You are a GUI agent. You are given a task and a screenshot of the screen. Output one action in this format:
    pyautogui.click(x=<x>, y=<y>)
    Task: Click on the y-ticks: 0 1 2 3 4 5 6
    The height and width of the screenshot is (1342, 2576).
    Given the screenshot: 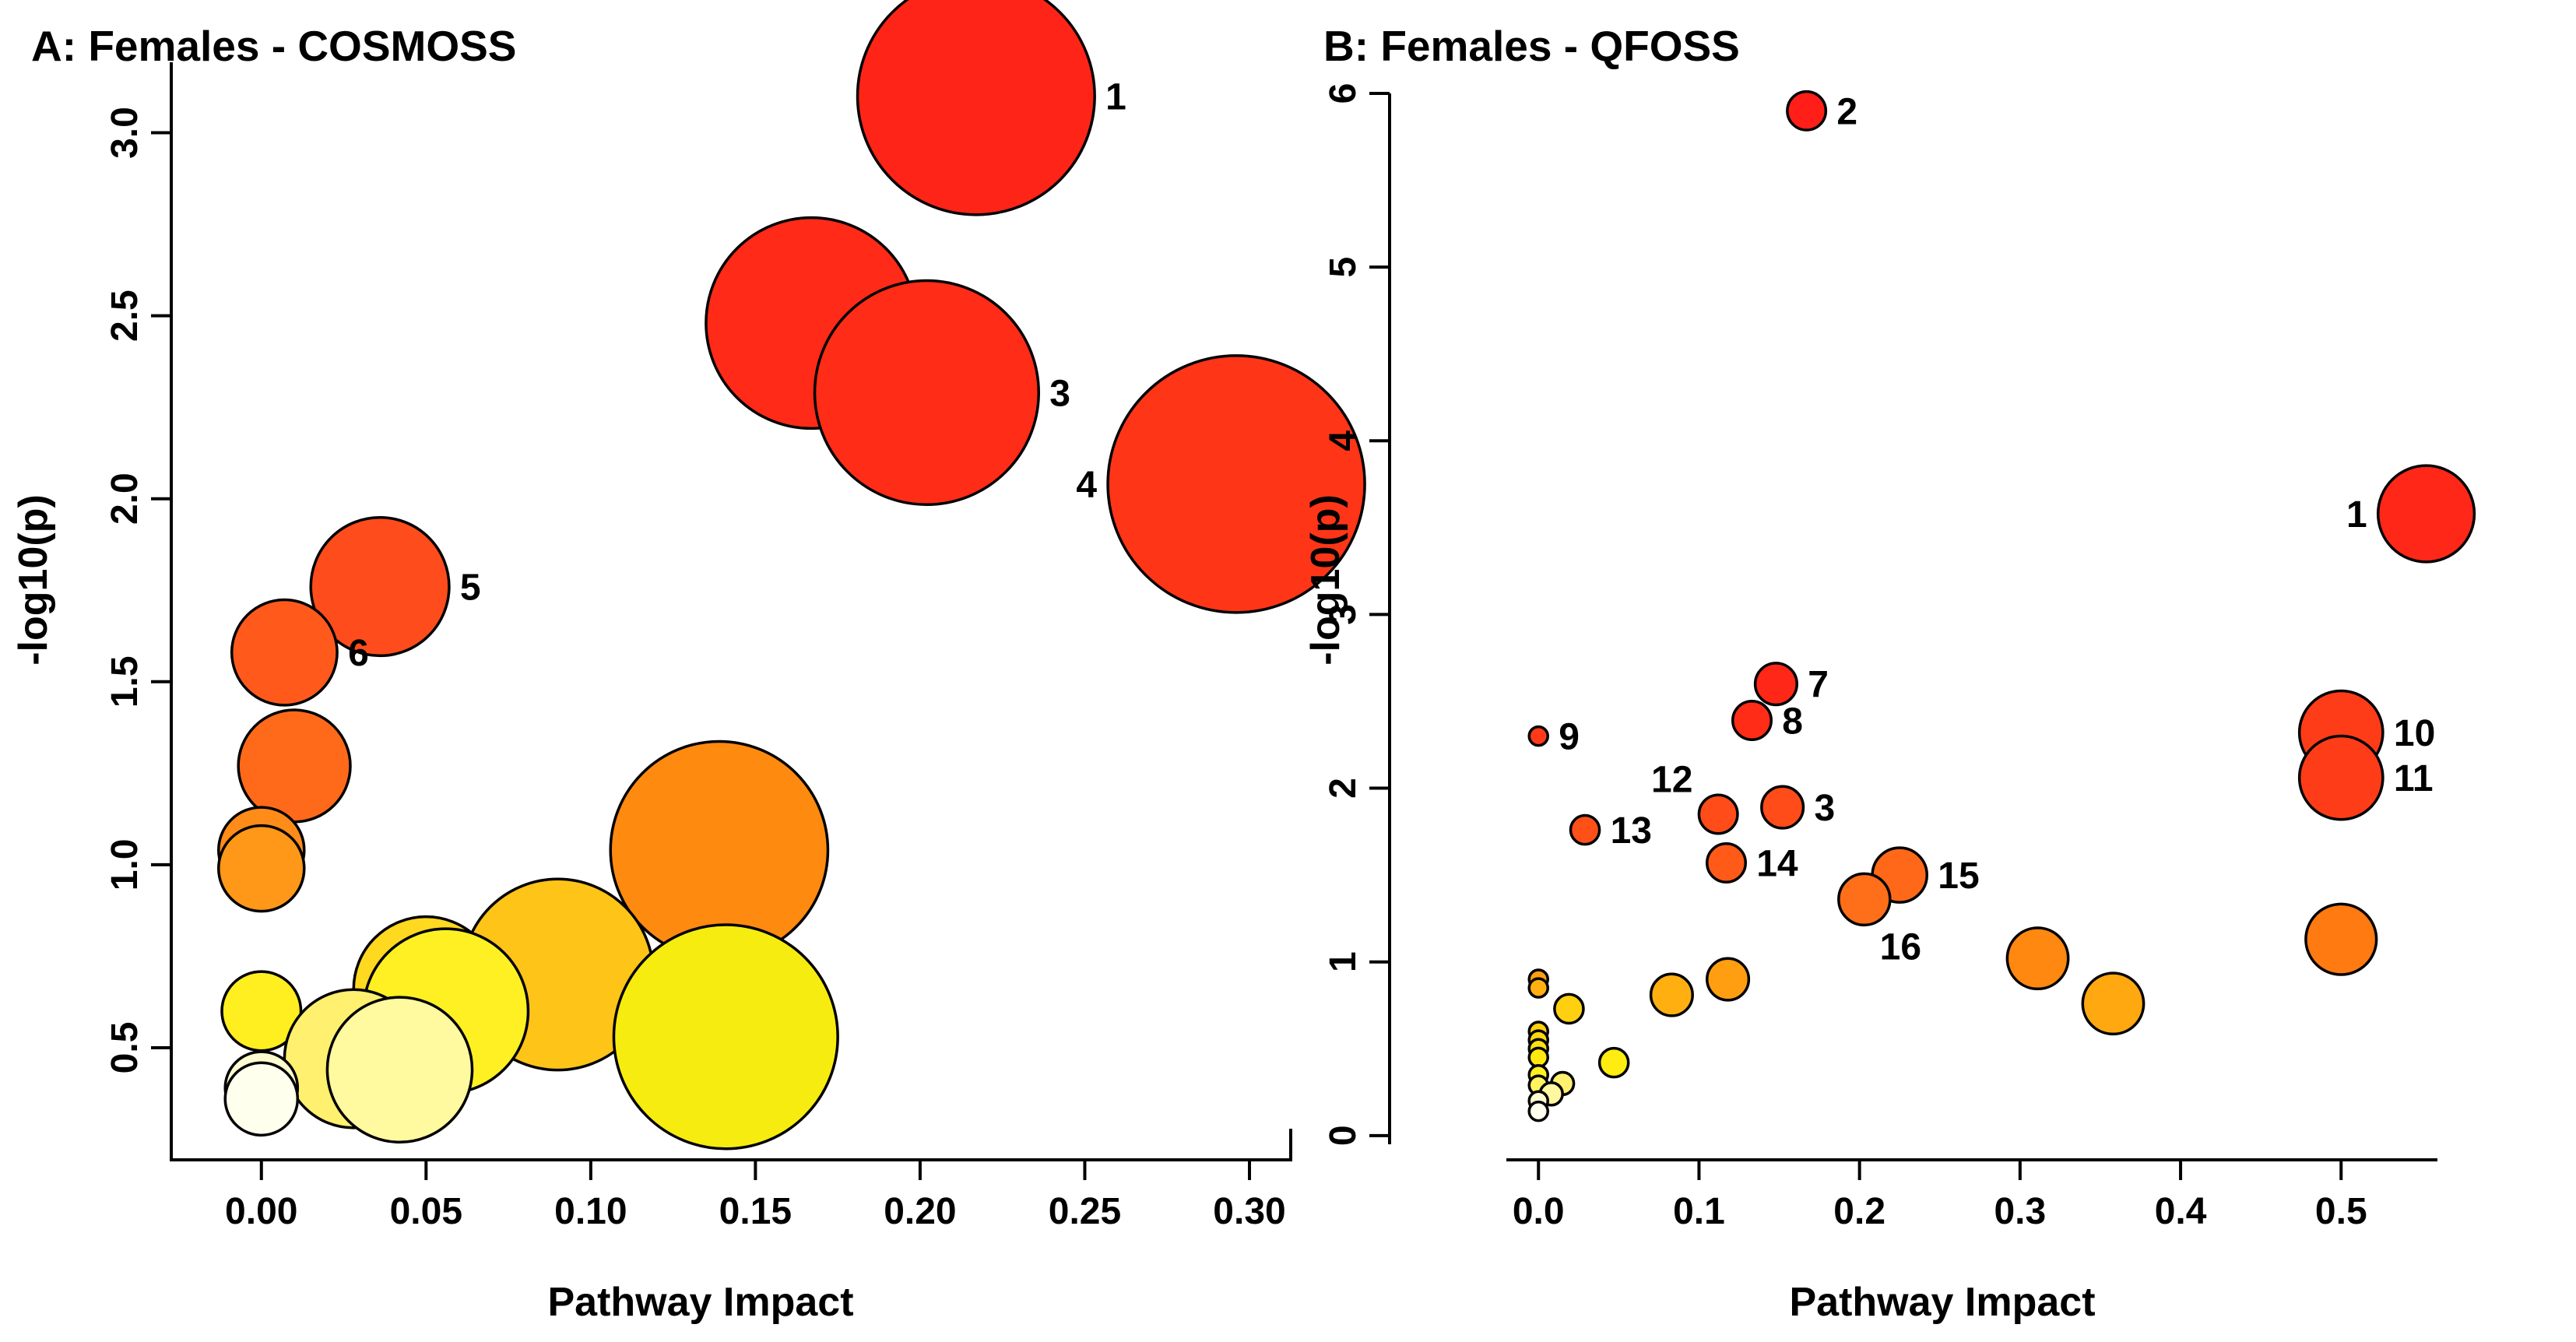 What is the action you would take?
    pyautogui.click(x=1357, y=614)
    